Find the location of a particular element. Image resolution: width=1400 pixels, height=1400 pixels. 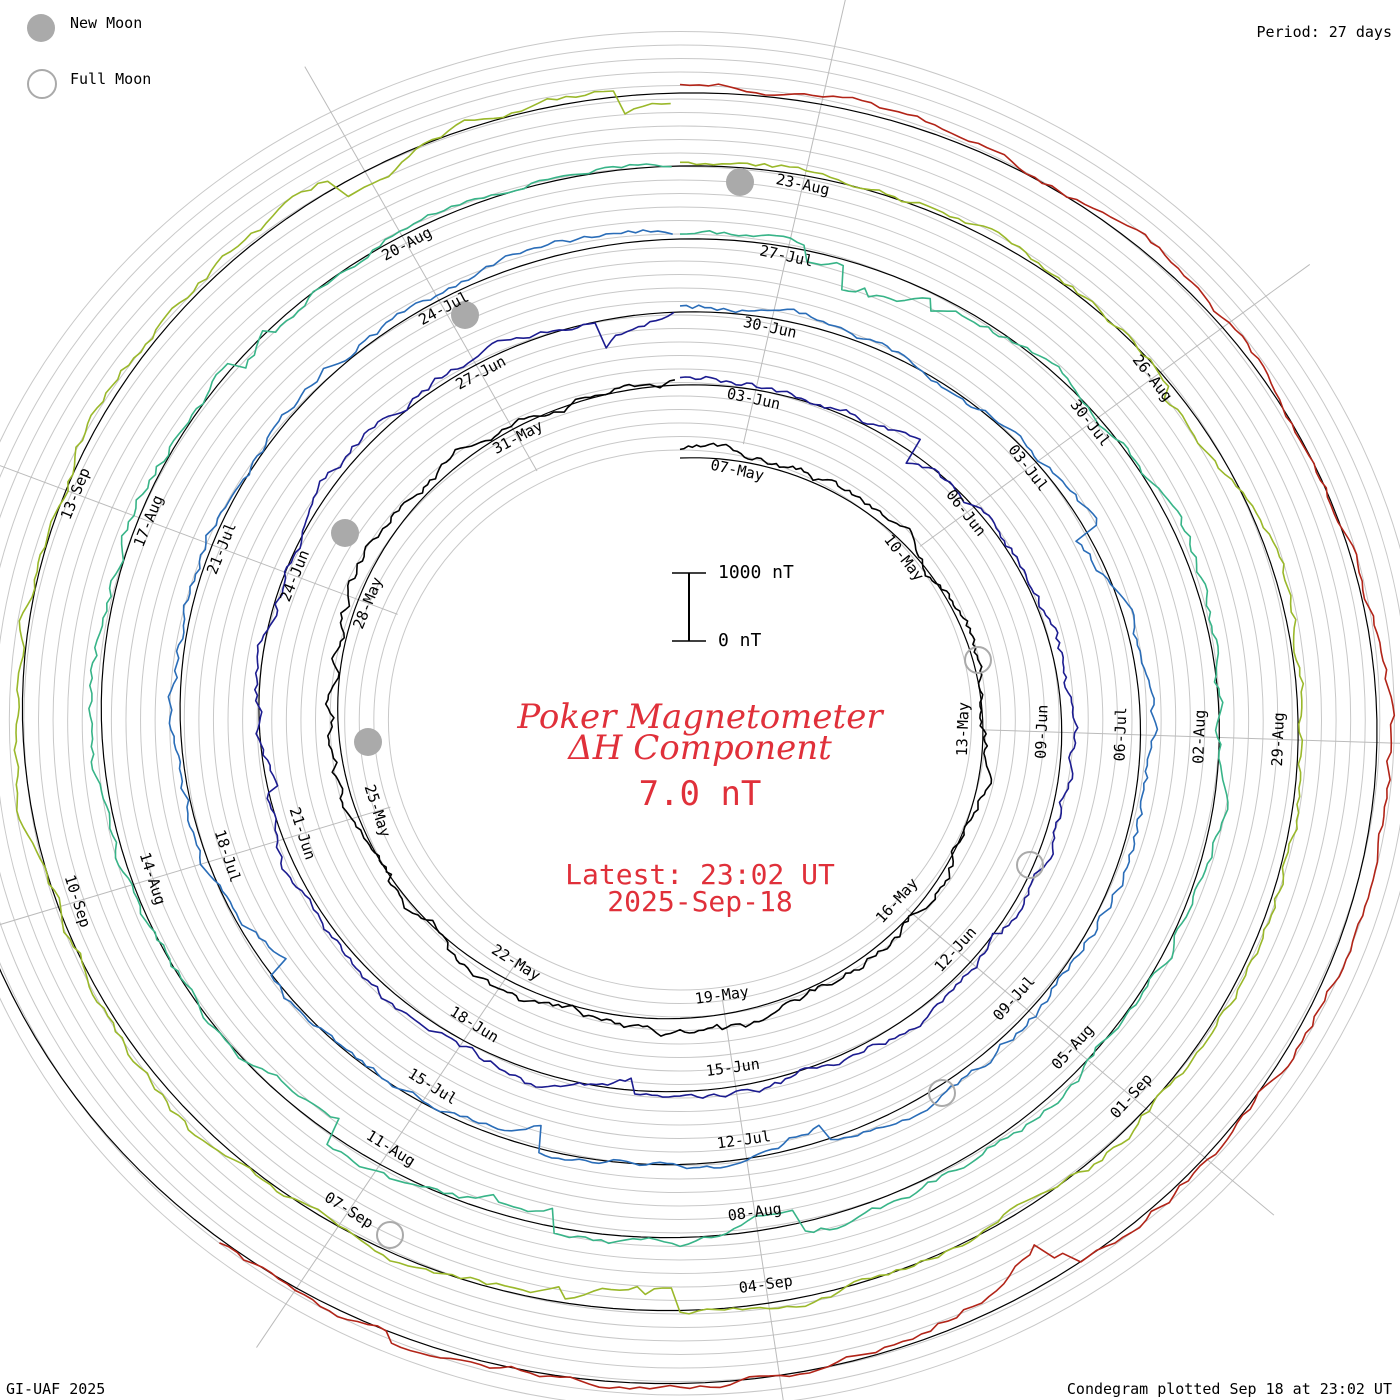

date-label: 13-Sep is located at coordinates (75, 493).